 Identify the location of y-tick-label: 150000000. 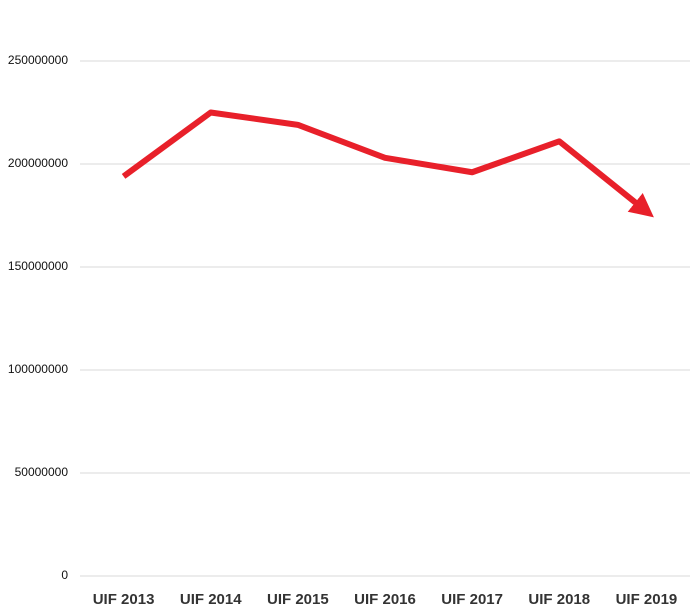
(38, 266).